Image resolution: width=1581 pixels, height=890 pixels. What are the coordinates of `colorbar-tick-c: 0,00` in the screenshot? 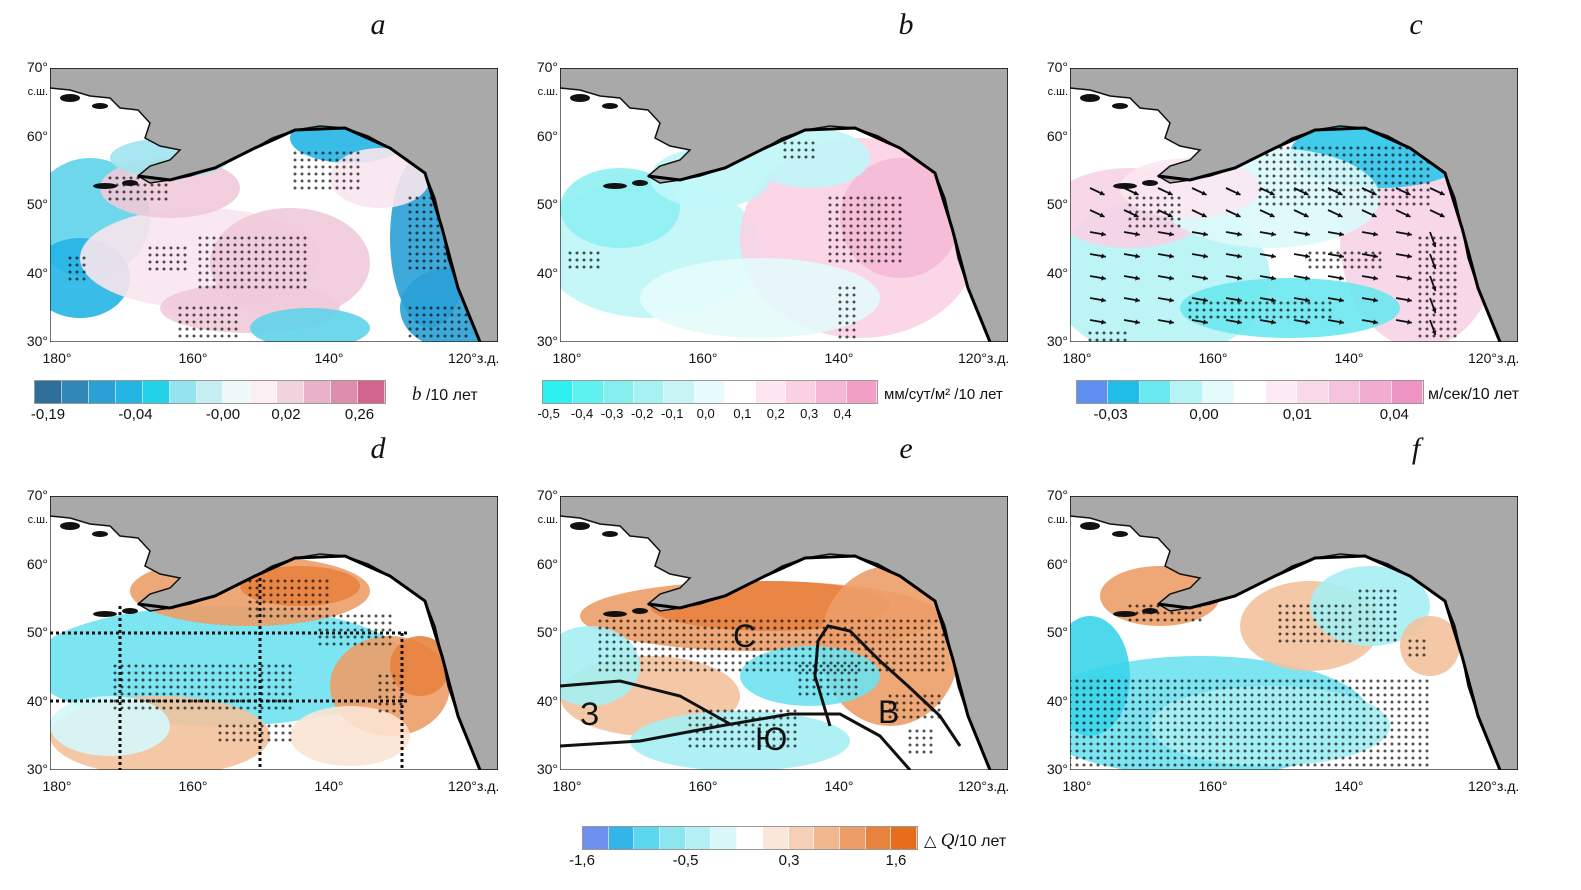 It's located at (1204, 414).